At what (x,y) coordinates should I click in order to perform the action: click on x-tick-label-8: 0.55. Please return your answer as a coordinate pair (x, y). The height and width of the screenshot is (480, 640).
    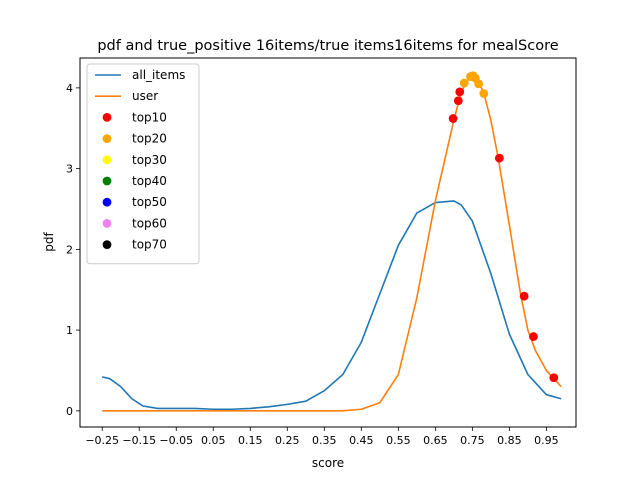
    Looking at the image, I should click on (398, 440).